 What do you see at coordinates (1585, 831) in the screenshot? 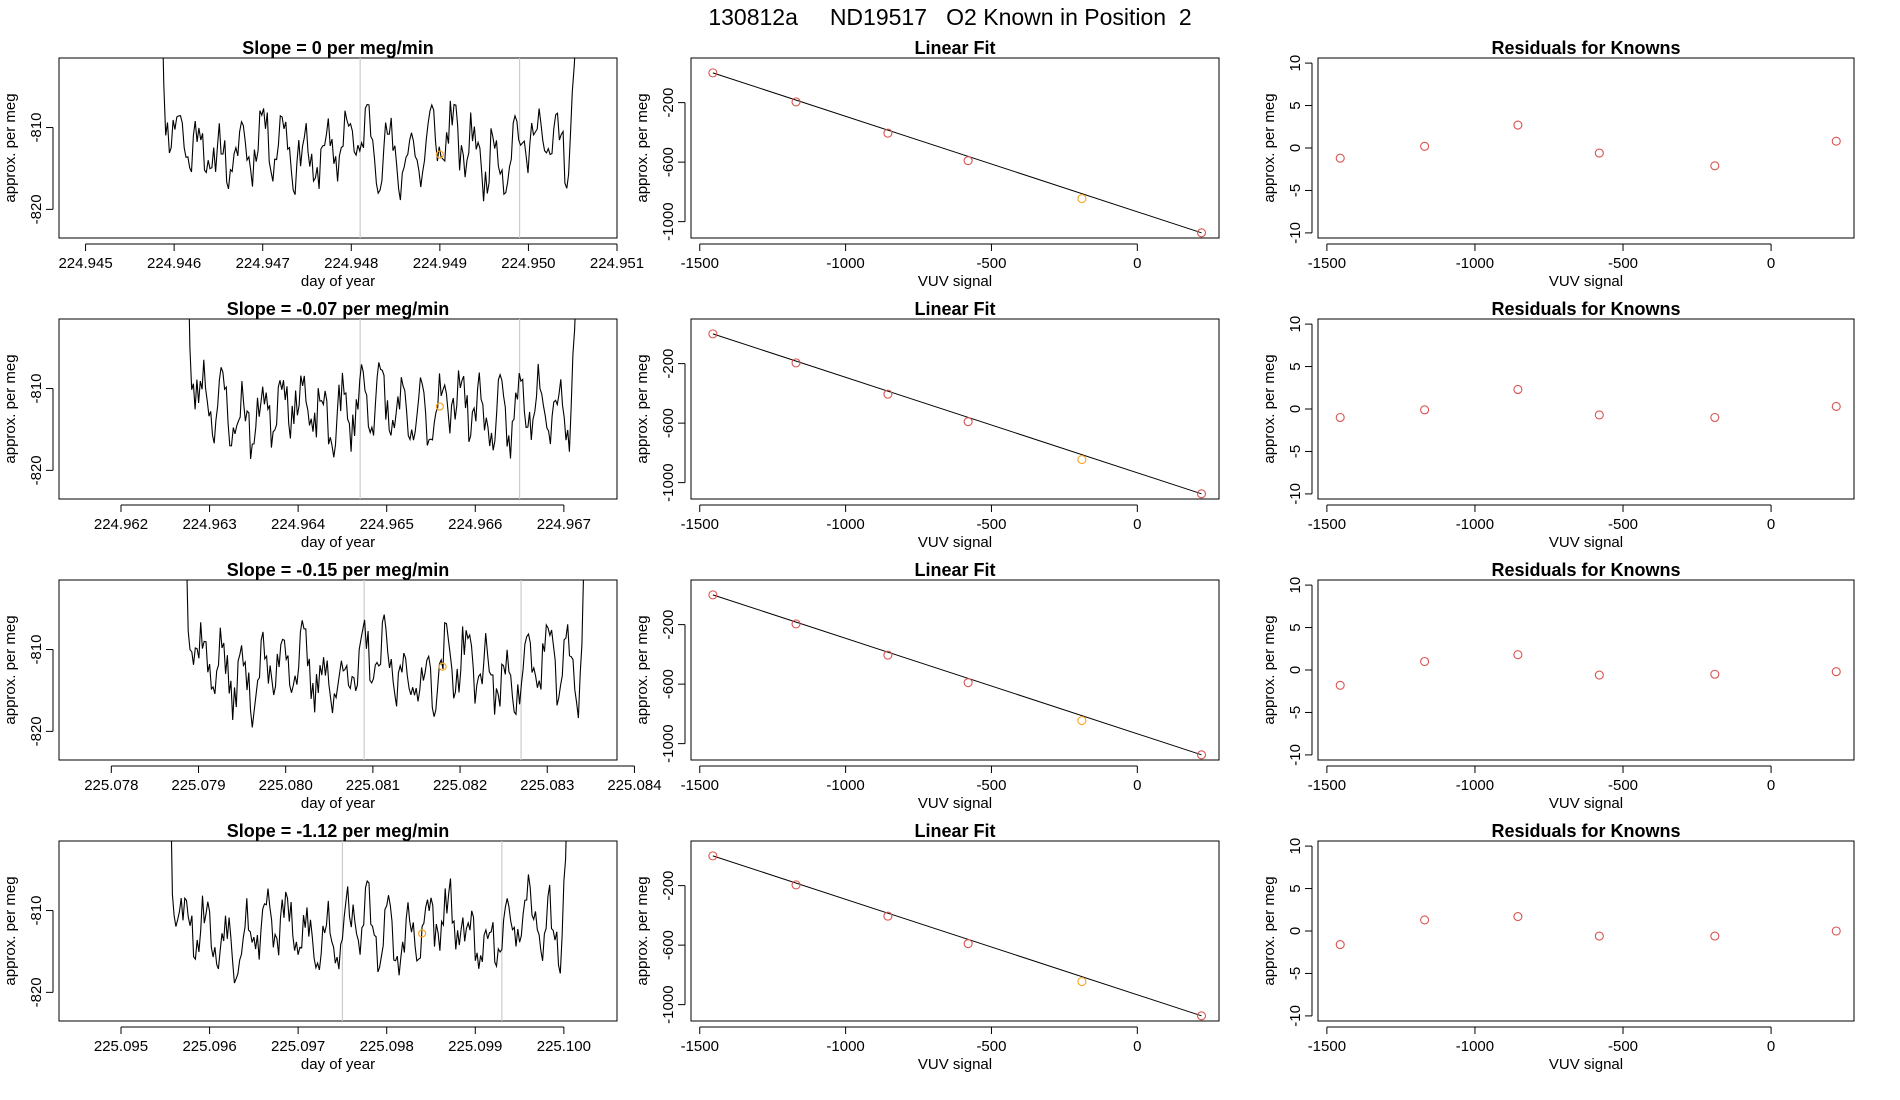
I see `residuals-row-4-title: Residuals for Knowns` at bounding box center [1585, 831].